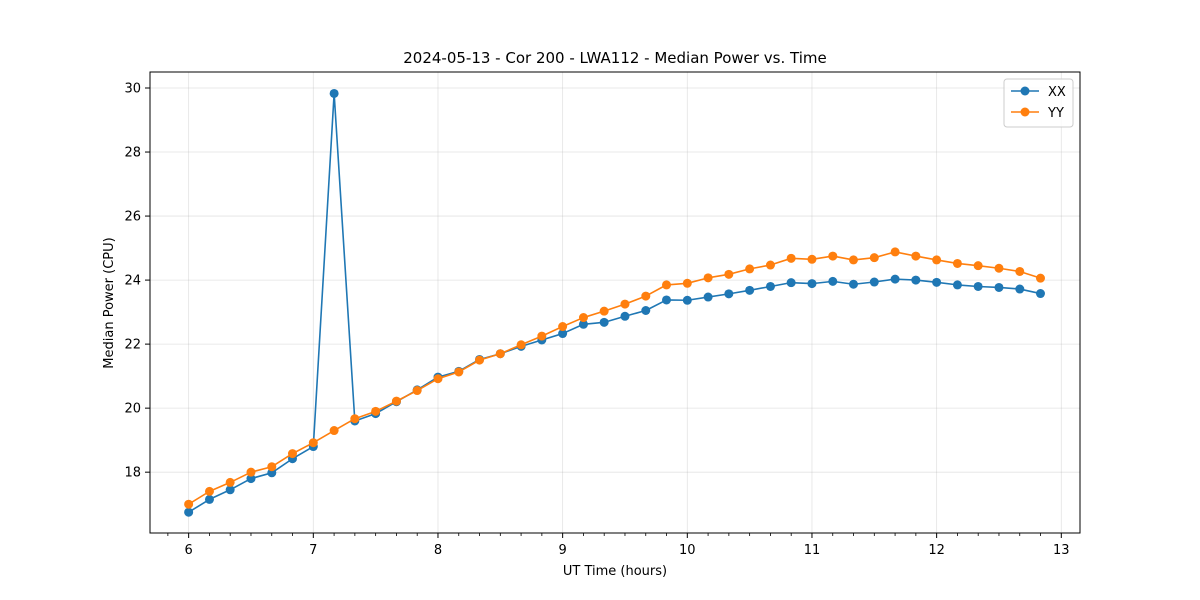 Image resolution: width=1200 pixels, height=600 pixels. Describe the element at coordinates (615, 571) in the screenshot. I see `x-axis-label: UT Time (hours)` at that location.